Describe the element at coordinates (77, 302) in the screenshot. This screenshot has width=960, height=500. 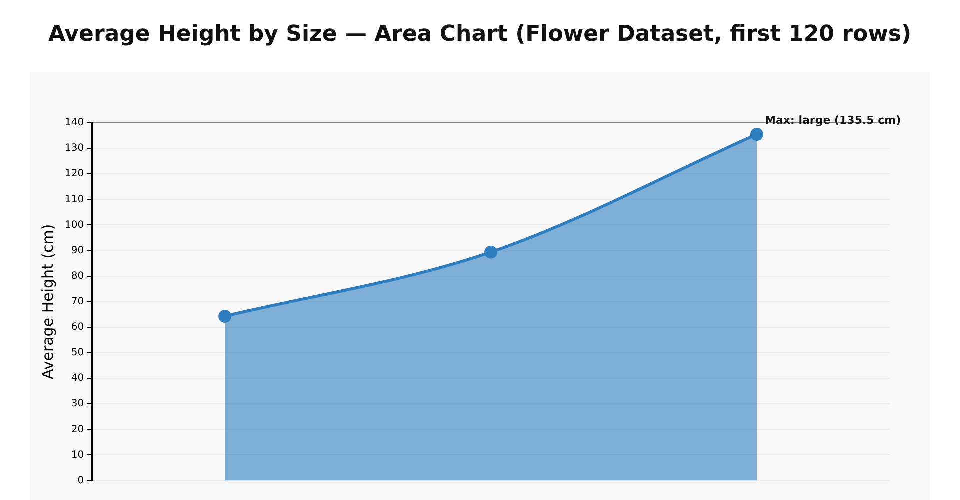
I see `y-tick-label: 70` at that location.